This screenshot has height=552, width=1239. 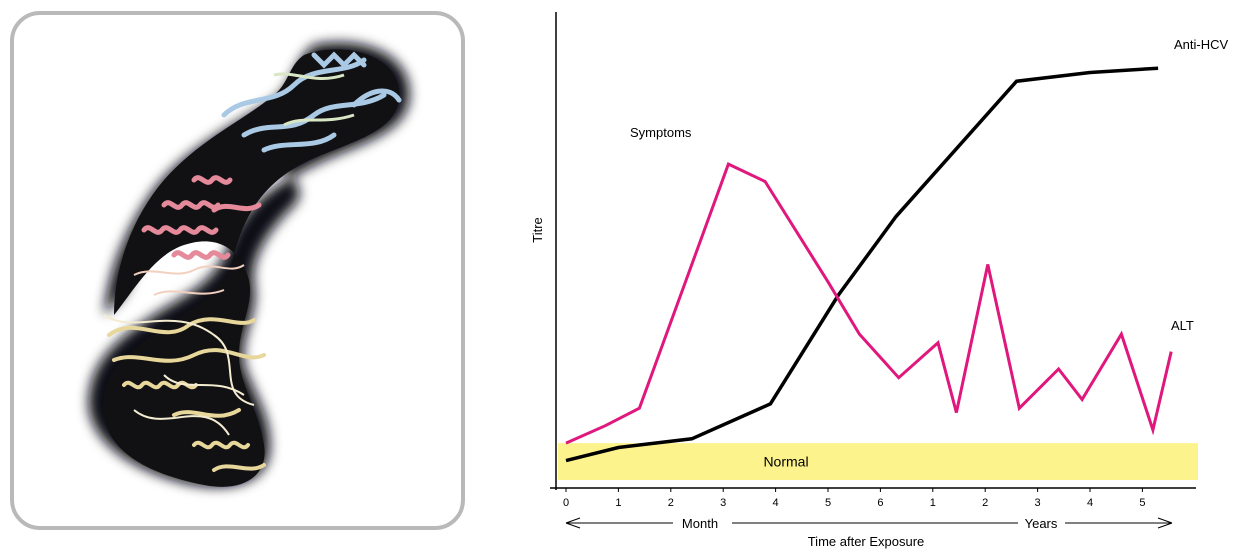 What do you see at coordinates (854, 498) in the screenshot?
I see `x-ticks: 0 1 2 3 4 5 6 1 2 3 4 5` at bounding box center [854, 498].